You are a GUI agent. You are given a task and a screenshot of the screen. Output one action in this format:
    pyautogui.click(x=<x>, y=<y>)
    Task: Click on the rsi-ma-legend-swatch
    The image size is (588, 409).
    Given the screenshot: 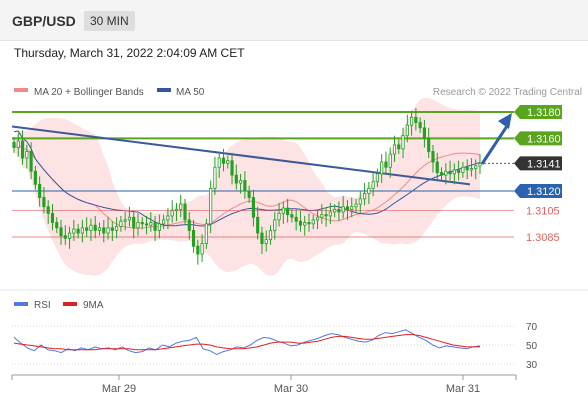 What is the action you would take?
    pyautogui.click(x=70, y=304)
    